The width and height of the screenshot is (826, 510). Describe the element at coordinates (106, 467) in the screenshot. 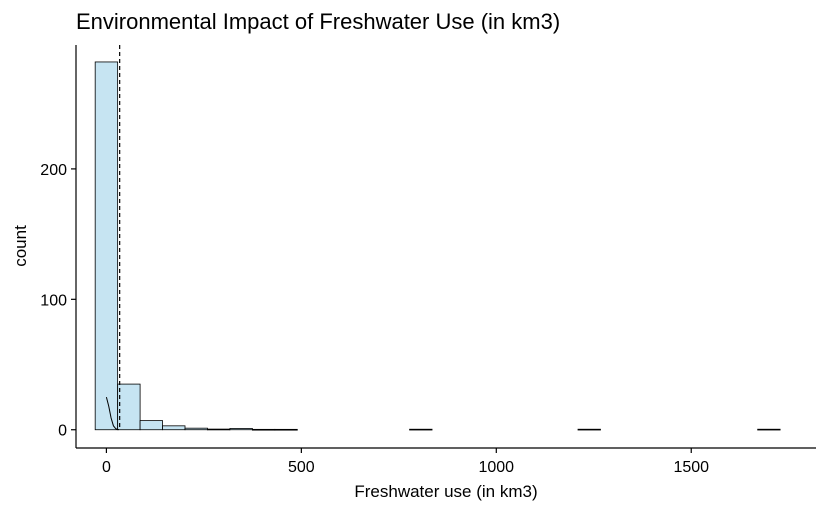

I see `x-tick-label: 0` at that location.